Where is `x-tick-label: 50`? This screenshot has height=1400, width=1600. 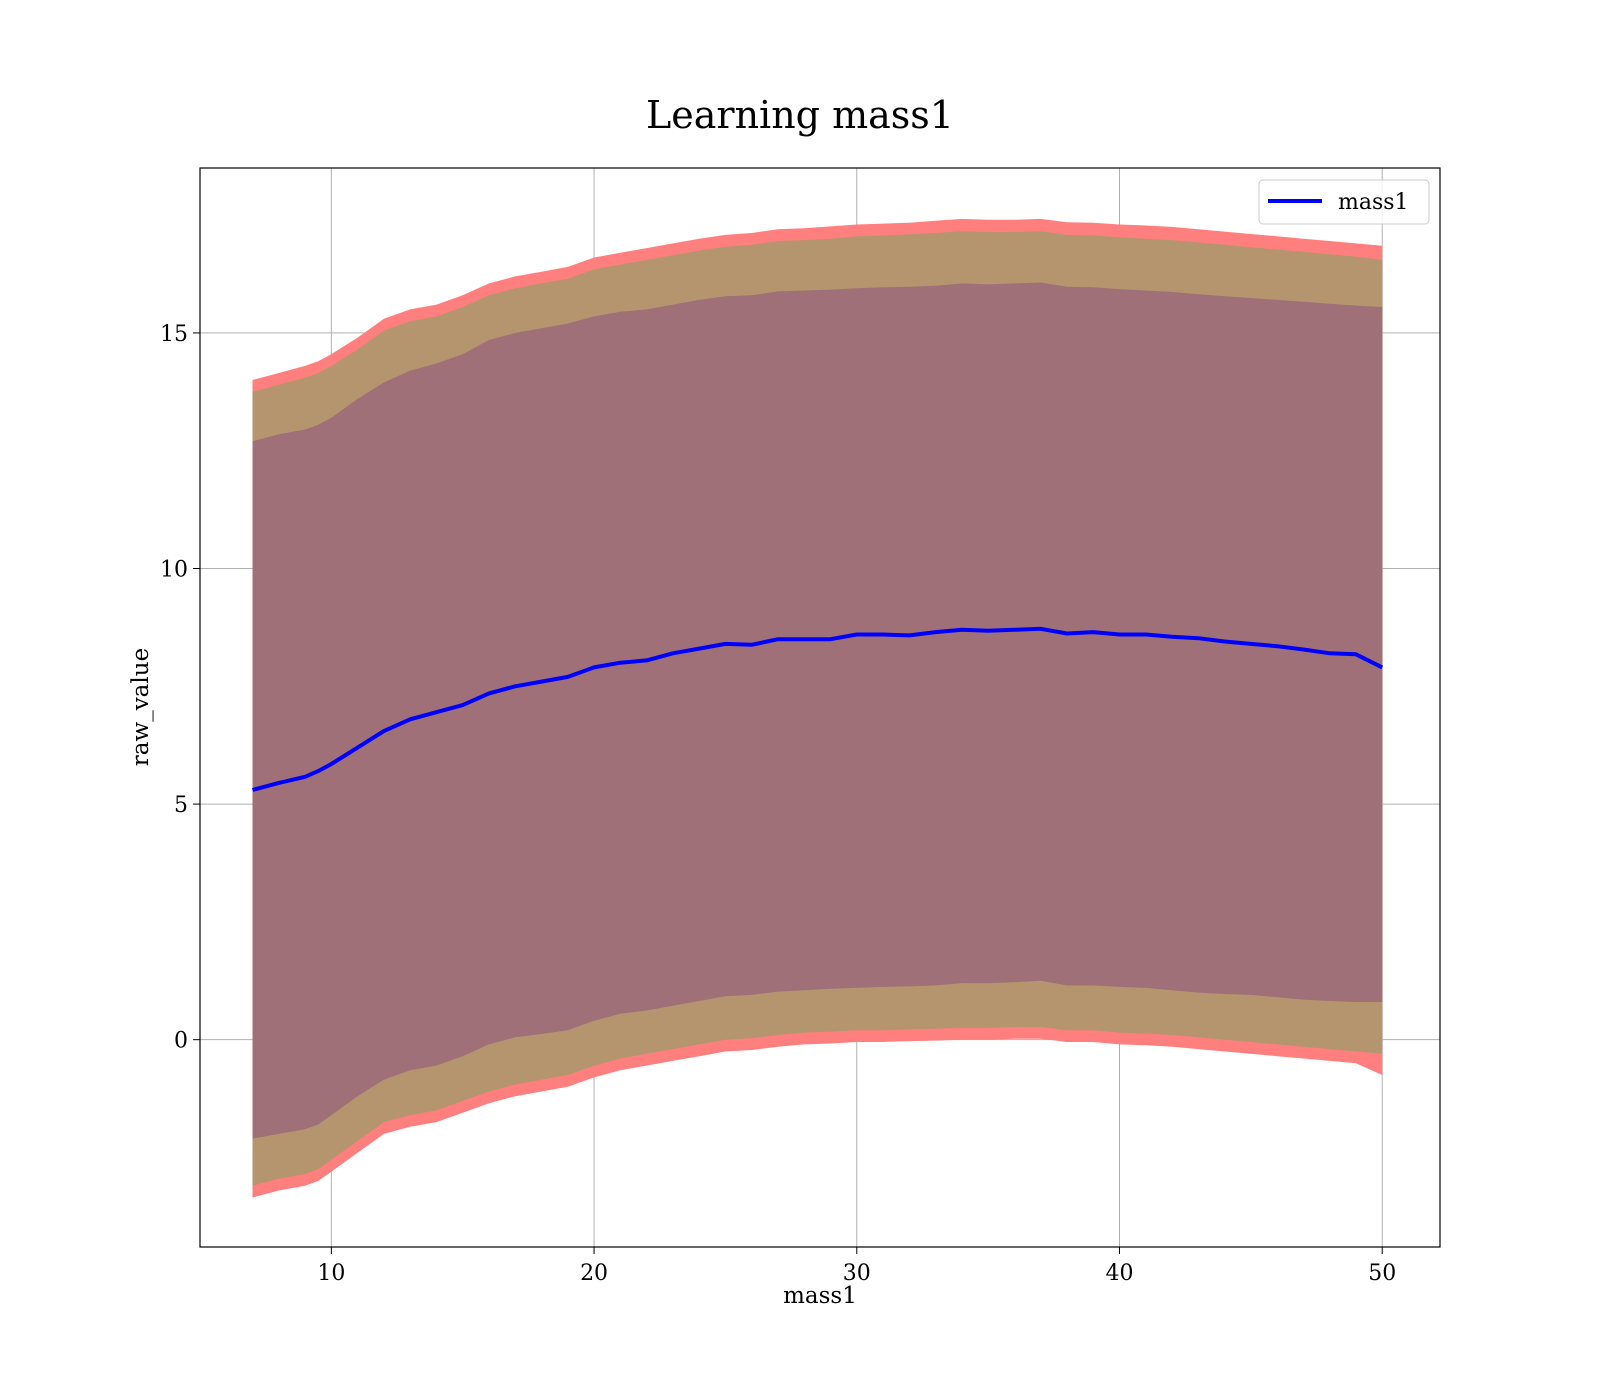
x-tick-label: 50 is located at coordinates (1382, 1273).